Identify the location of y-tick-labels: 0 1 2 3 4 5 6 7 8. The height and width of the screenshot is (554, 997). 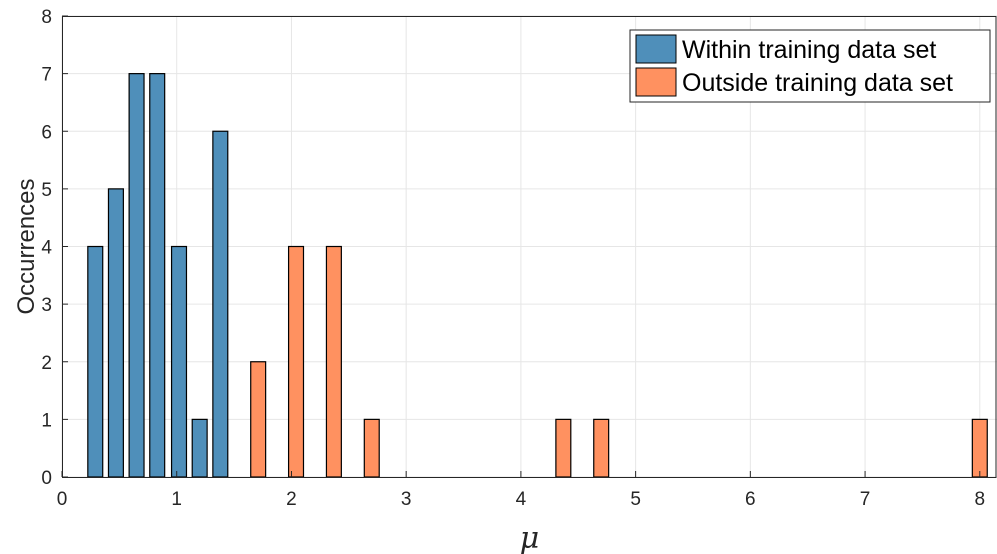
(46, 248).